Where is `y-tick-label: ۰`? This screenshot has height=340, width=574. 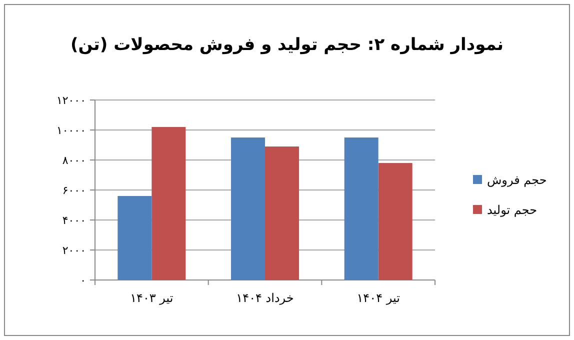
y-tick-label: ۰ is located at coordinates (83, 280).